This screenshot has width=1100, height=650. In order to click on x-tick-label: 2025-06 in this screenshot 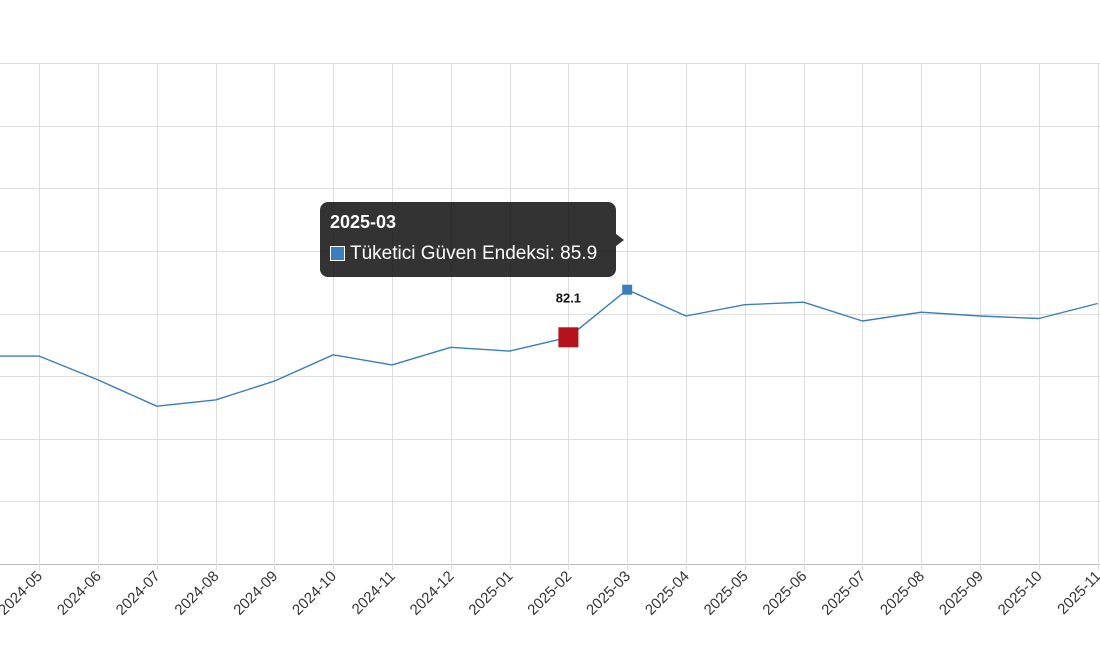, I will do `click(784, 593)`.